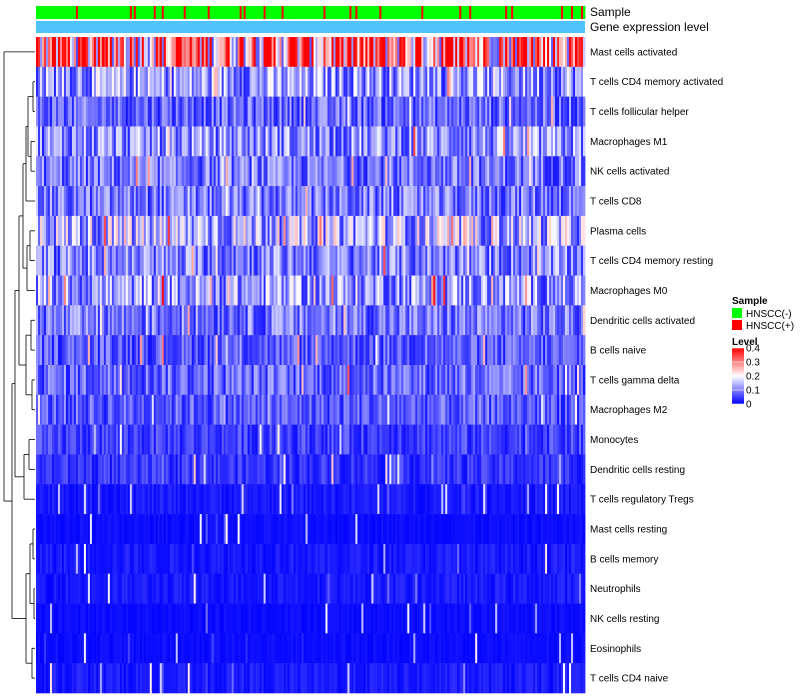  Describe the element at coordinates (311, 499) in the screenshot. I see `heatmap-row` at that location.